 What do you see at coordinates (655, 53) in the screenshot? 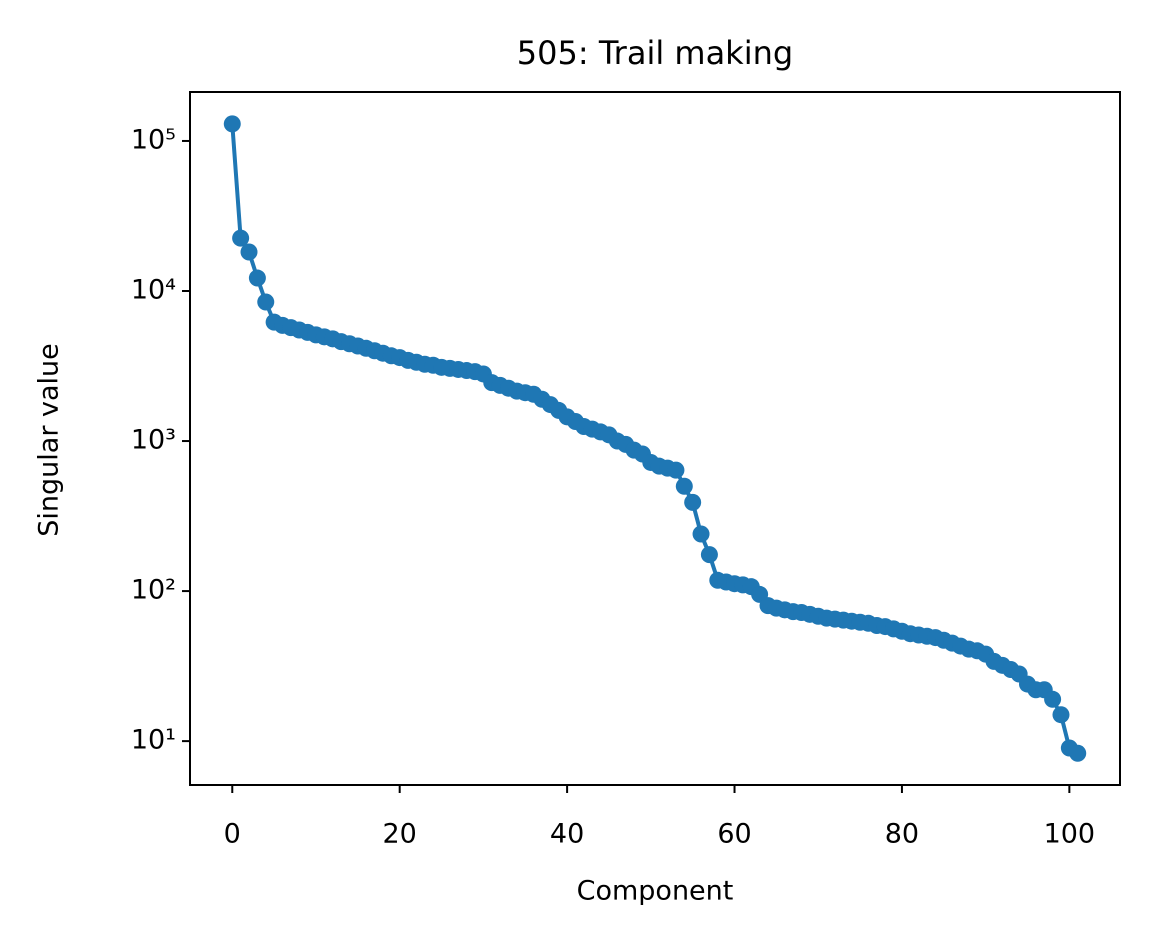
I see `chart-title: 505: Trail making` at bounding box center [655, 53].